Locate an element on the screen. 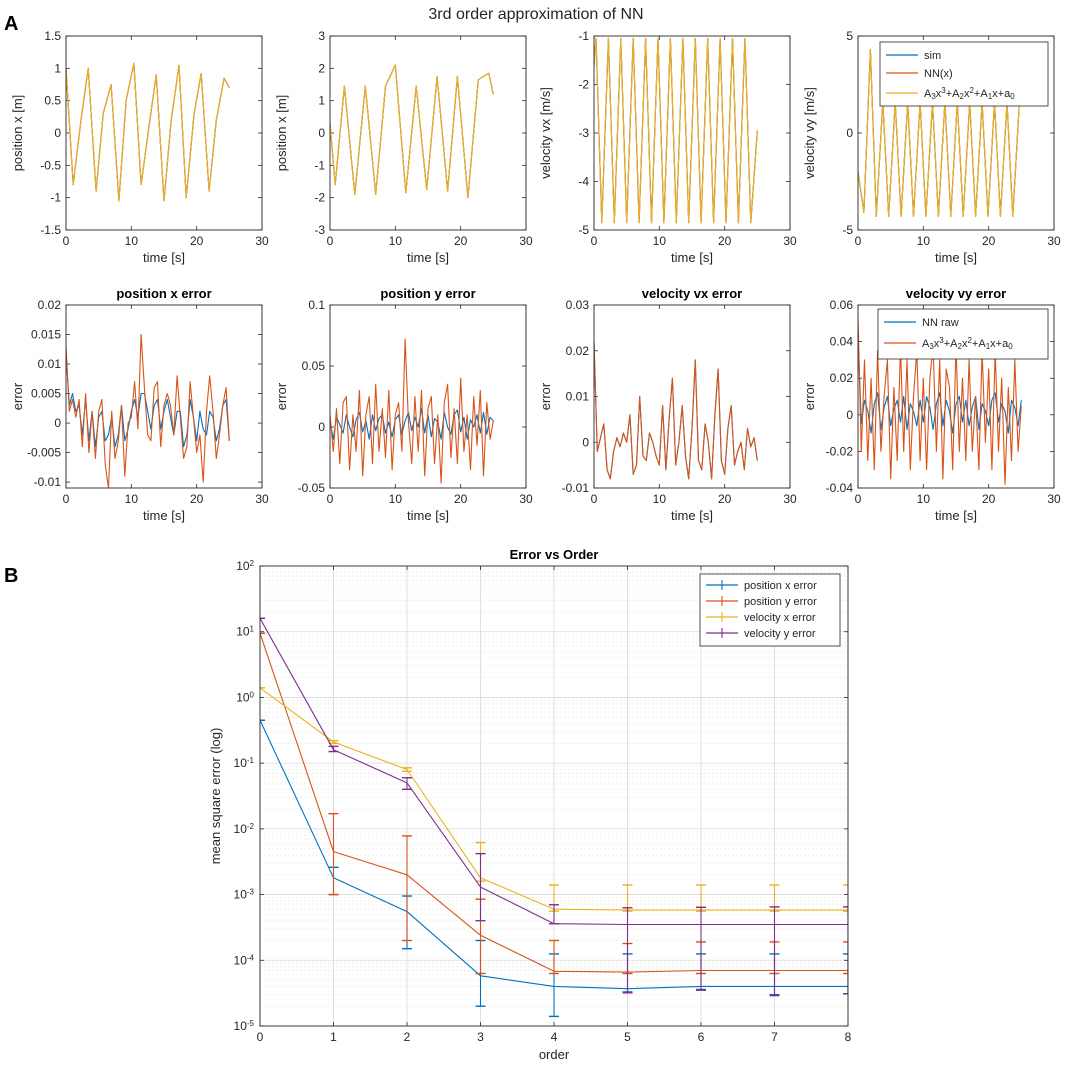  y-tick-label: 0.05 is located at coordinates (314, 366).